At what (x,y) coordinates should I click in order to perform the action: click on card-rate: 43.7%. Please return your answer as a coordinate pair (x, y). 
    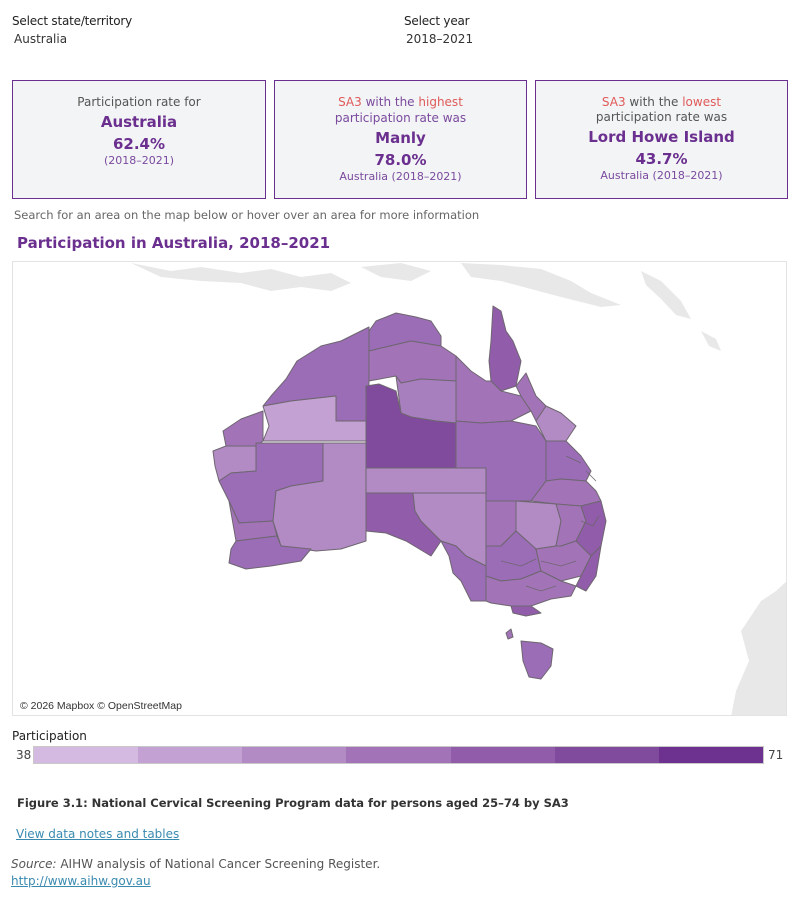
    Looking at the image, I should click on (661, 159).